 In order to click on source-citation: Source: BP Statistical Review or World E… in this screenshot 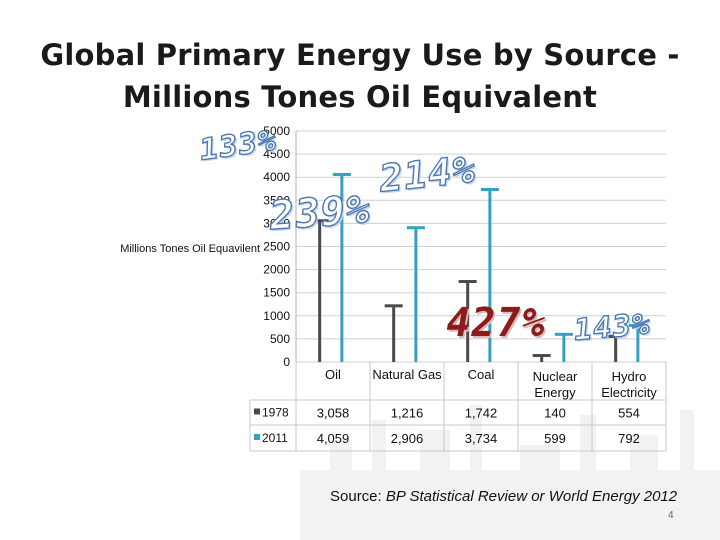, I will do `click(503, 496)`.